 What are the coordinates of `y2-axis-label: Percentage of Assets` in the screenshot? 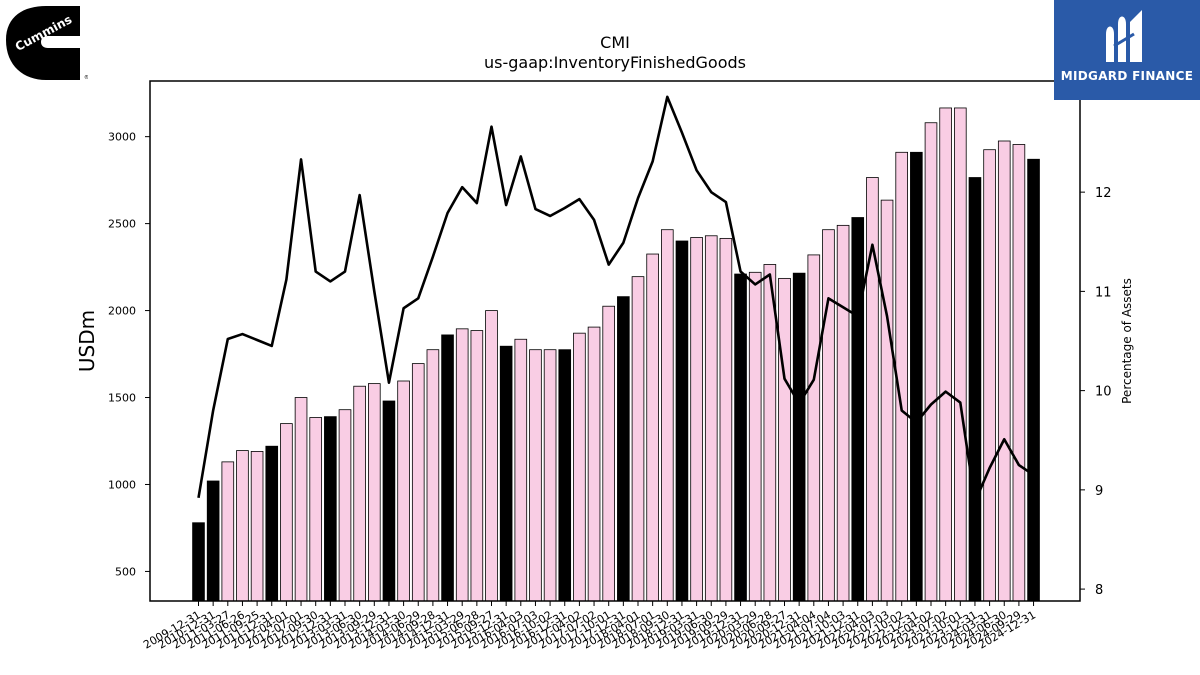 It's located at (1127, 341).